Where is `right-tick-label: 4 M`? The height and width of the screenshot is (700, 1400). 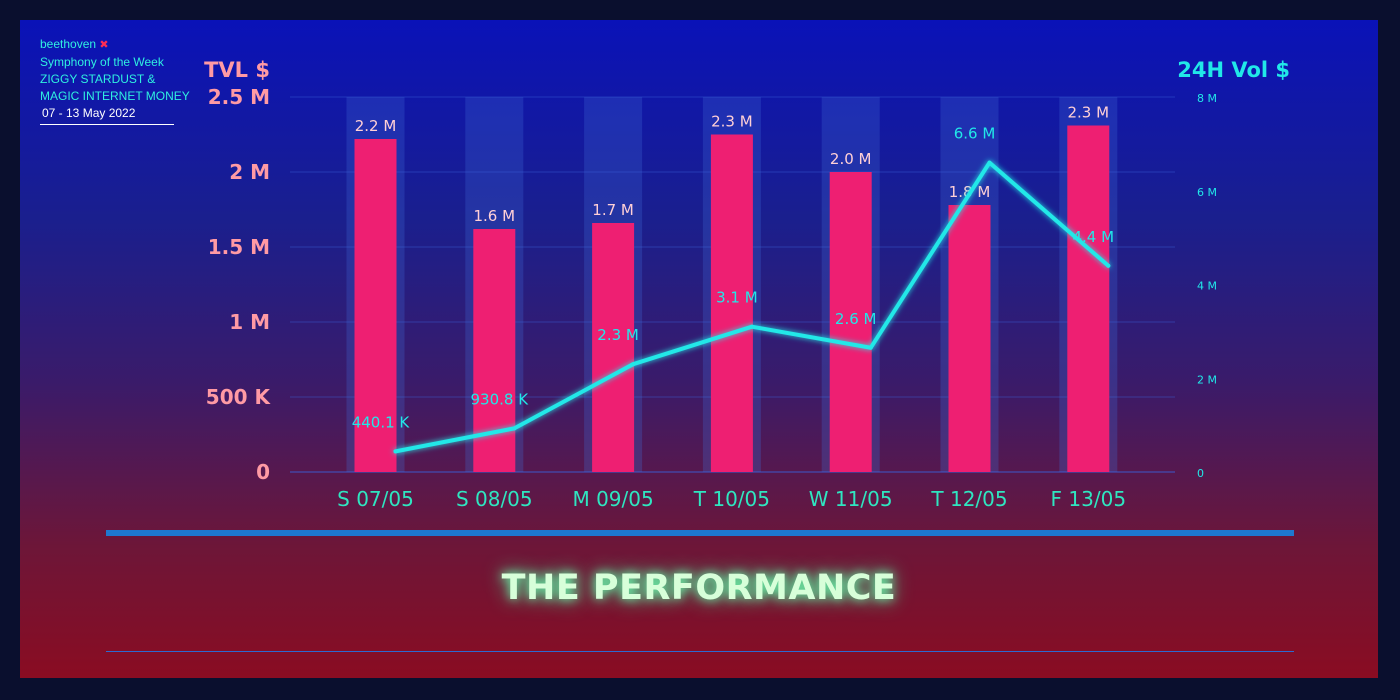 right-tick-label: 4 M is located at coordinates (1207, 286).